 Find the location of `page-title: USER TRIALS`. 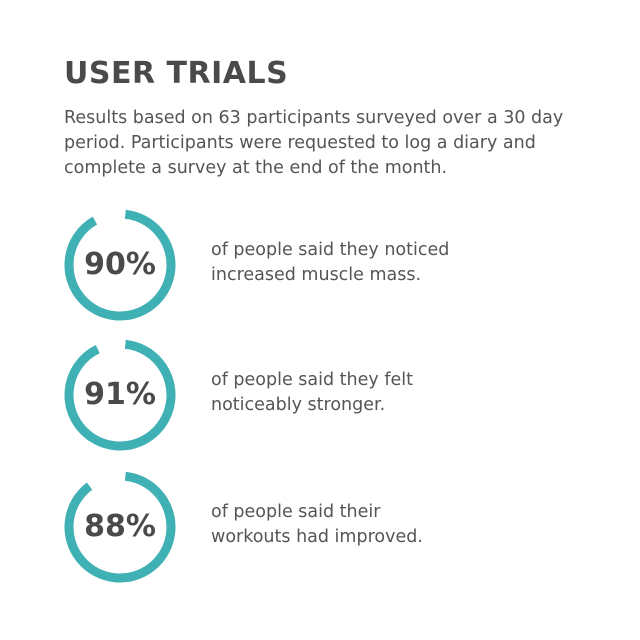

page-title: USER TRIALS is located at coordinates (176, 73).